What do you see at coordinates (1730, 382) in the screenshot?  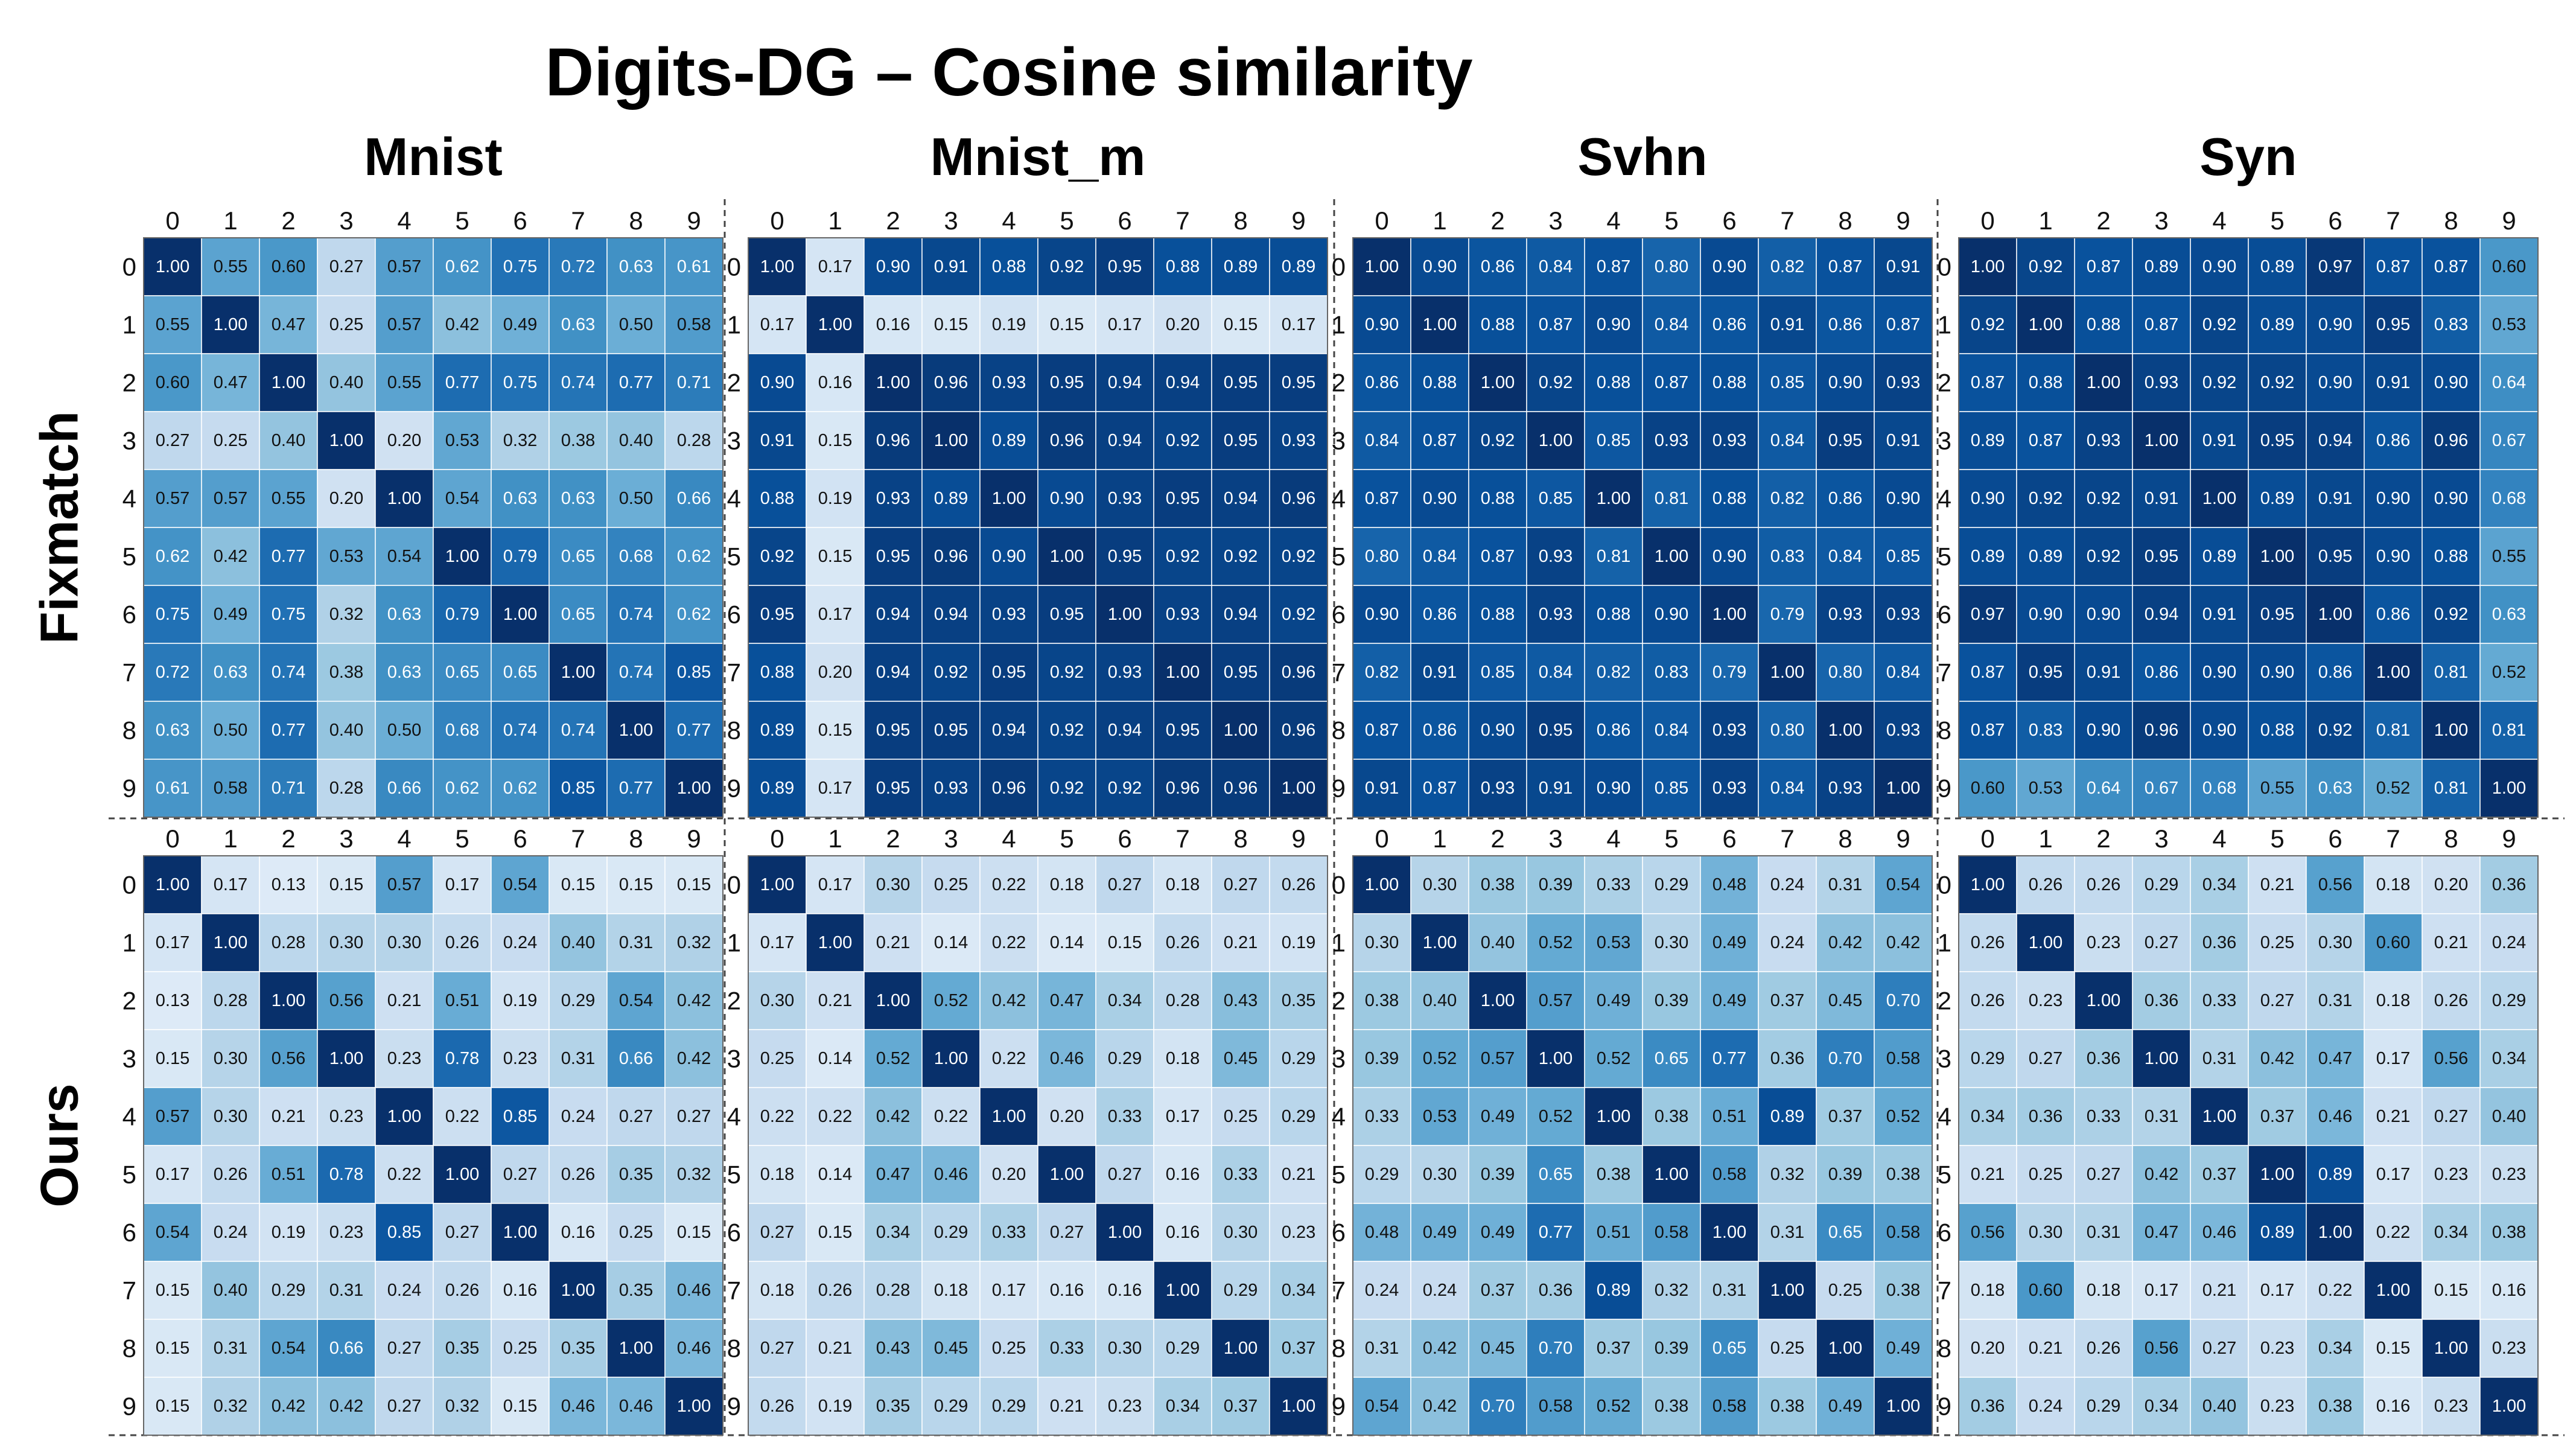 I see `cell-value-label: 0.88` at bounding box center [1730, 382].